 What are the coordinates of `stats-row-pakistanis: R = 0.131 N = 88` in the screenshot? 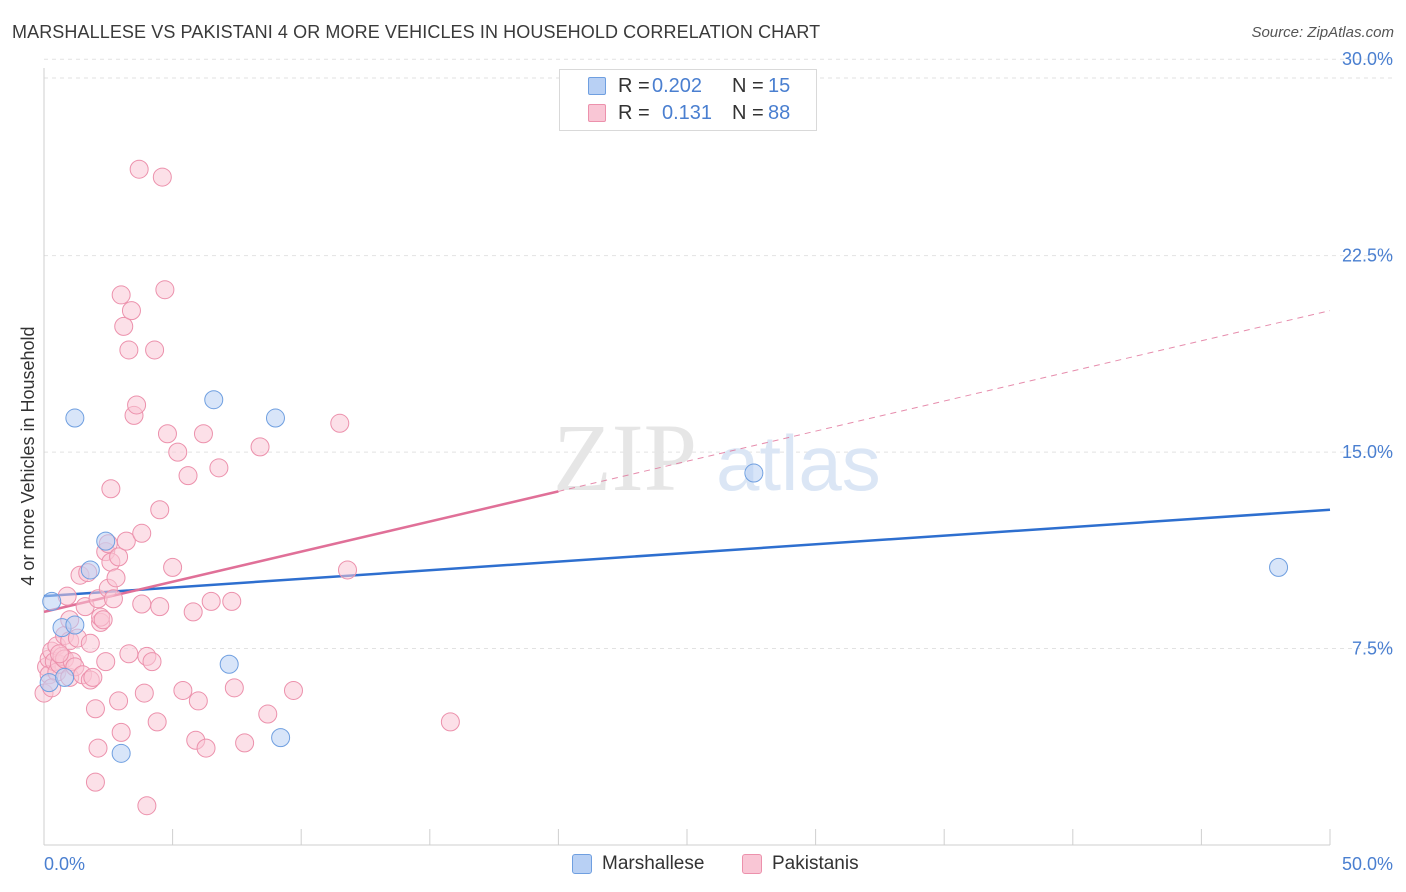 It's located at (689, 113).